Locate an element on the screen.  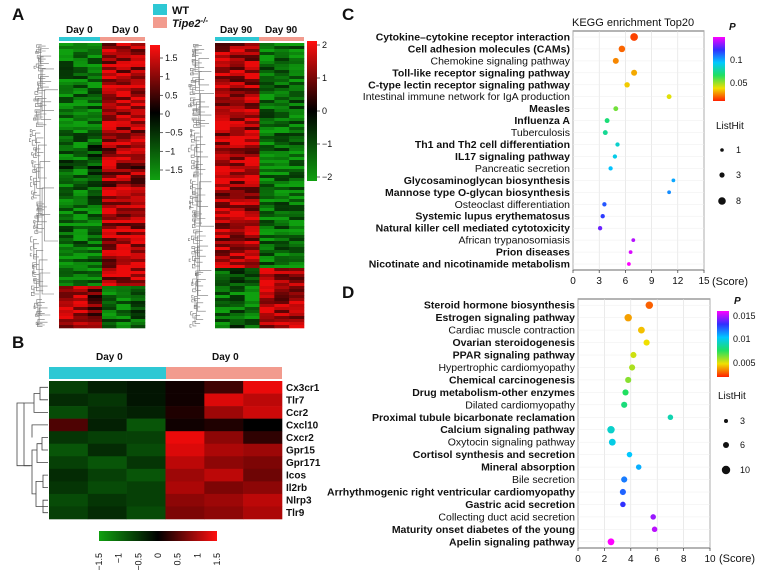
term-label: Nicotinate and nicotinamide metabolism is located at coordinates (469, 265).